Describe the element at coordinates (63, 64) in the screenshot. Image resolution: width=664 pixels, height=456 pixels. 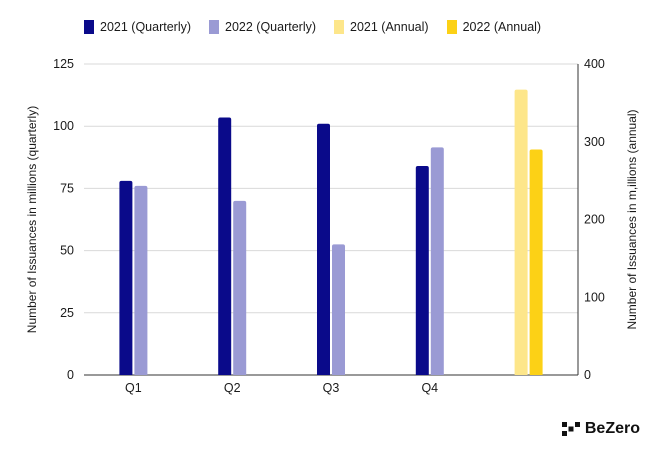
I see `y-tick-label: 125` at that location.